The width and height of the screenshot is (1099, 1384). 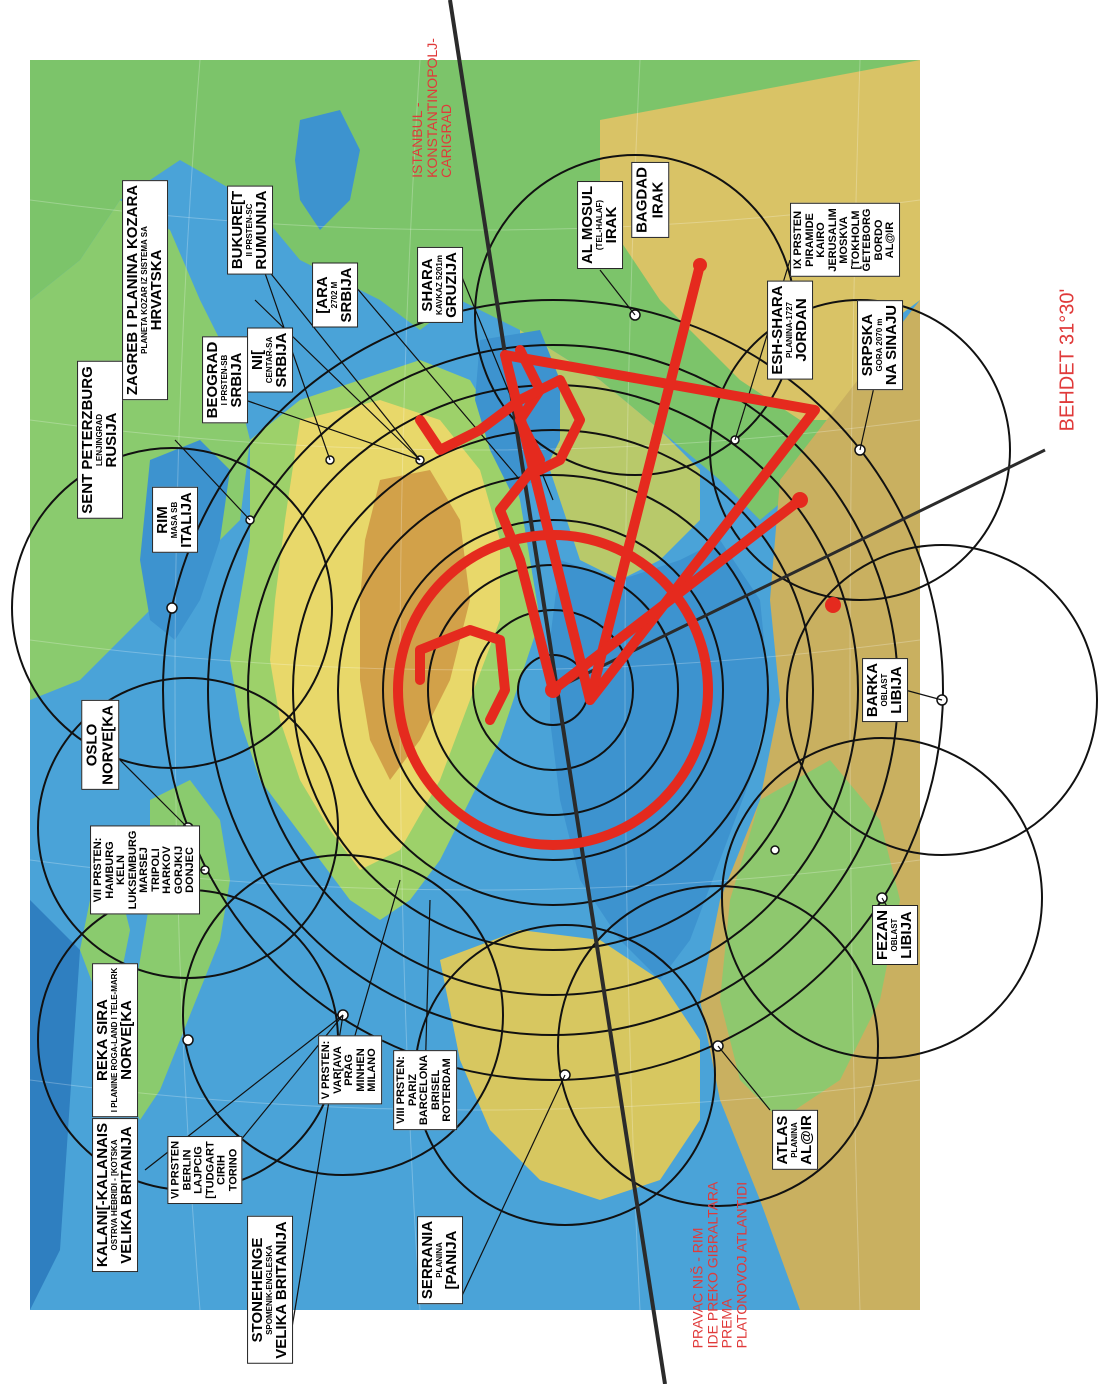 What do you see at coordinates (440, 1260) in the screenshot?
I see `place-label-serrania: SERRANIA PLANINA [PANIJA` at bounding box center [440, 1260].